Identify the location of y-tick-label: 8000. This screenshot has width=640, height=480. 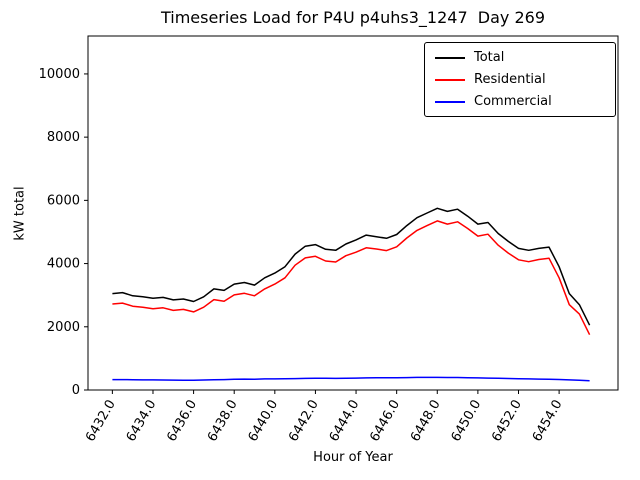
(63, 137).